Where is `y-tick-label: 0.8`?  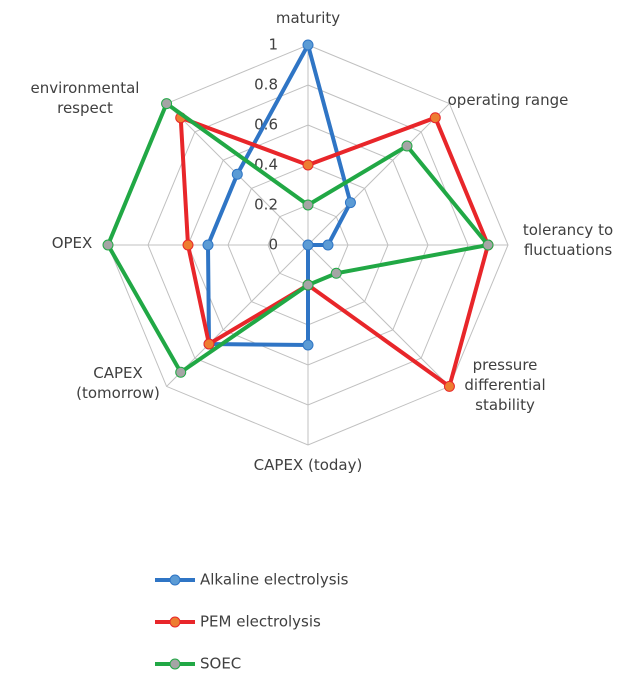
y-tick-label: 0.8 is located at coordinates (266, 85).